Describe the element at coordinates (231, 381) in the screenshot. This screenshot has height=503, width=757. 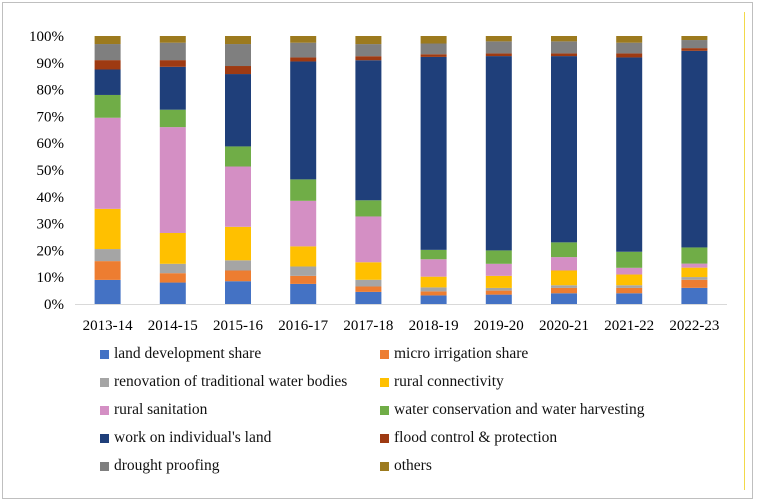
I see `legend-label: renovation of traditional water bodies` at that location.